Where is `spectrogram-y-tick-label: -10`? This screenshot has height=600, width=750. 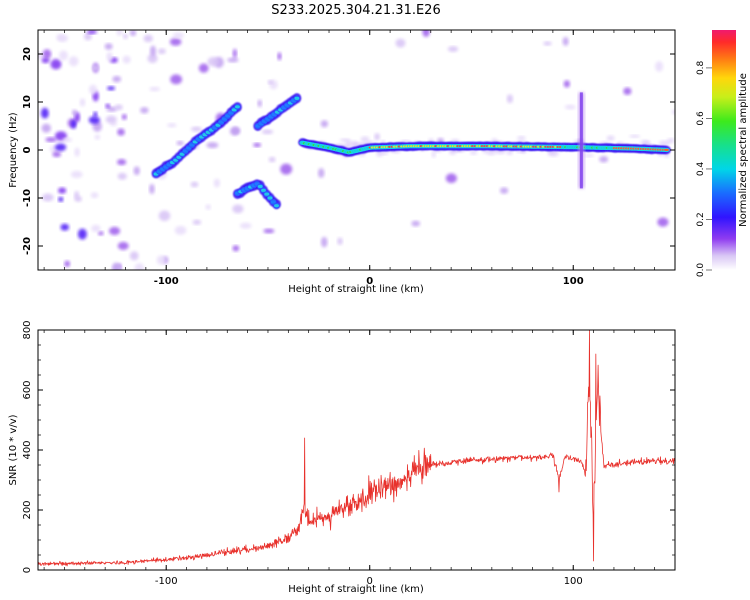 spectrogram-y-tick-label: -10 is located at coordinates (27, 198).